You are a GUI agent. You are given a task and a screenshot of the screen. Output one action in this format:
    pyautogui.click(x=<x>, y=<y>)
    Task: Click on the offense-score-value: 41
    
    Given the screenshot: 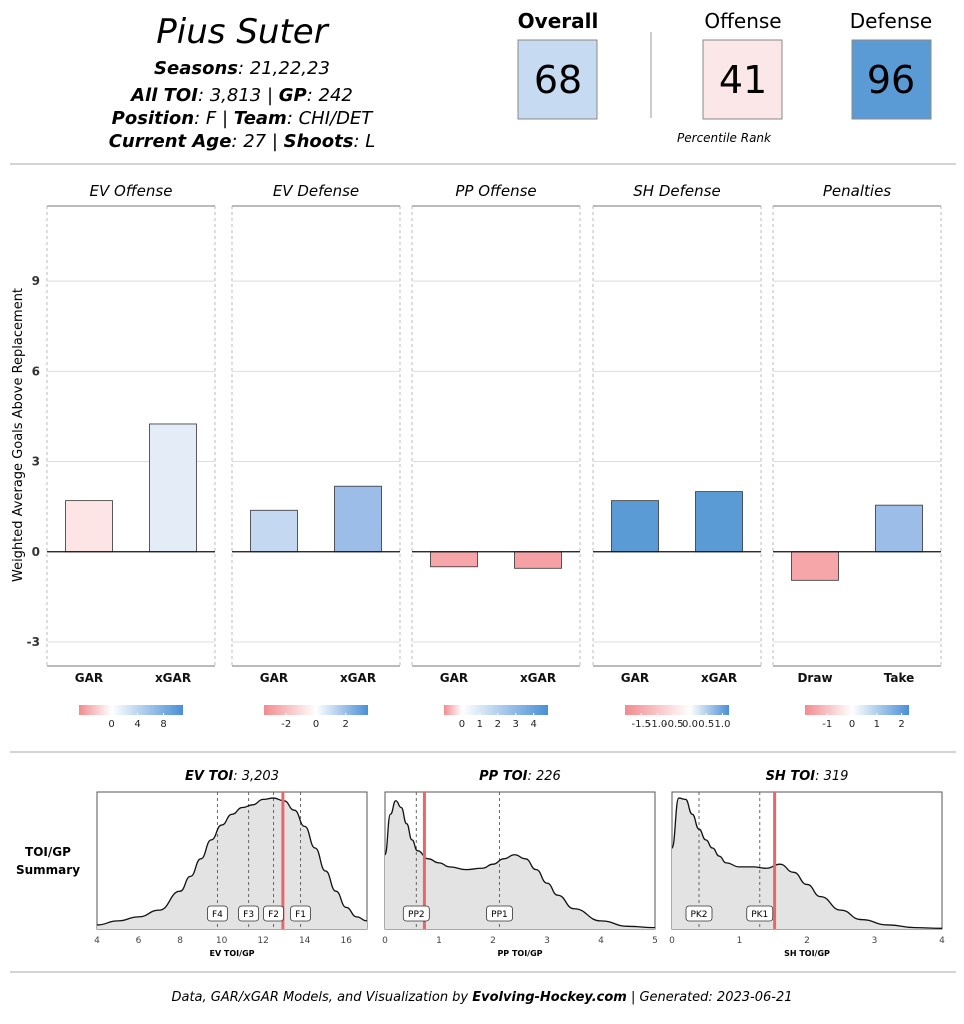 What is the action you would take?
    pyautogui.click(x=743, y=80)
    